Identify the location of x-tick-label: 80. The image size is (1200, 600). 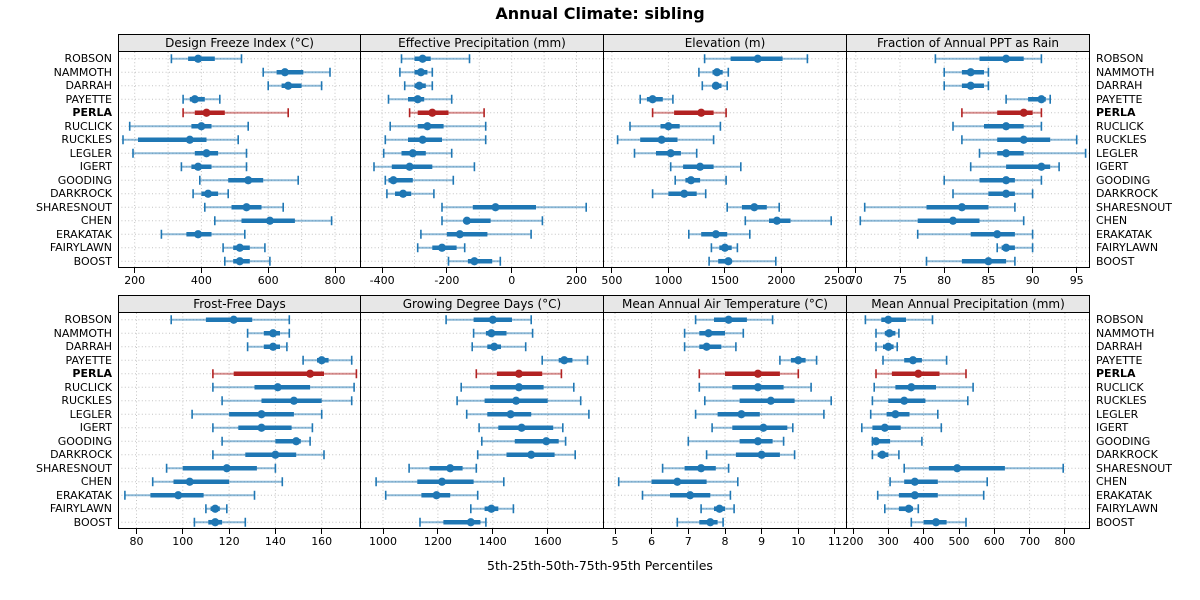
(944, 280).